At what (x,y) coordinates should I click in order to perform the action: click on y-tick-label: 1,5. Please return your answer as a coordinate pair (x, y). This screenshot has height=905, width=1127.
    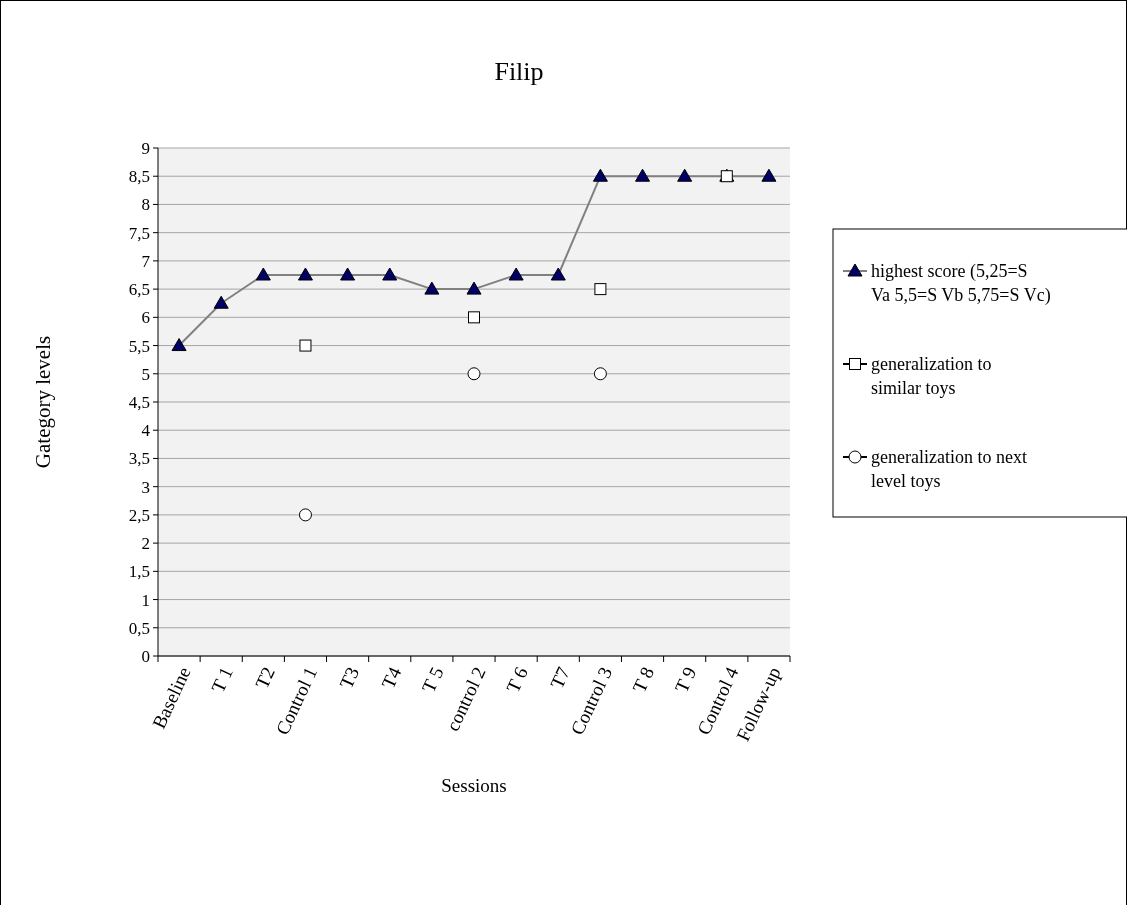
    Looking at the image, I should click on (139, 572).